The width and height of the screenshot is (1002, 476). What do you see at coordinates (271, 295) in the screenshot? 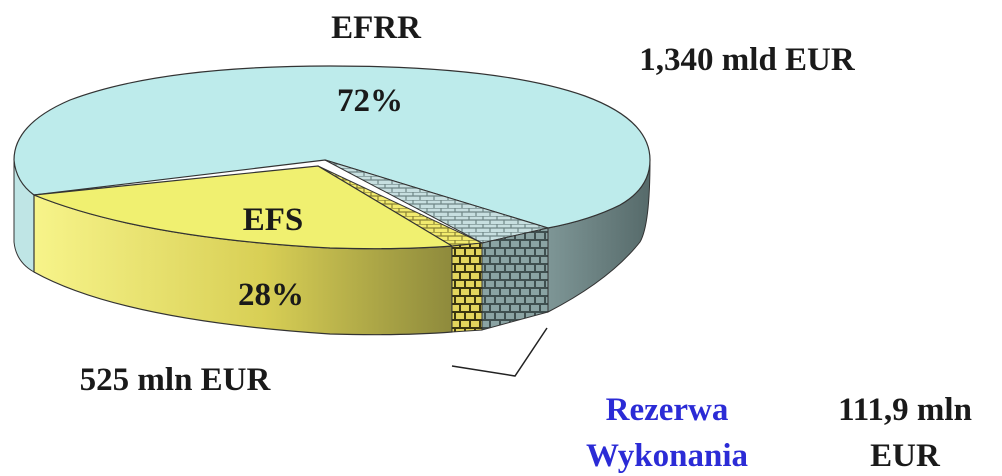
I see `efs-percent-label: 28%` at bounding box center [271, 295].